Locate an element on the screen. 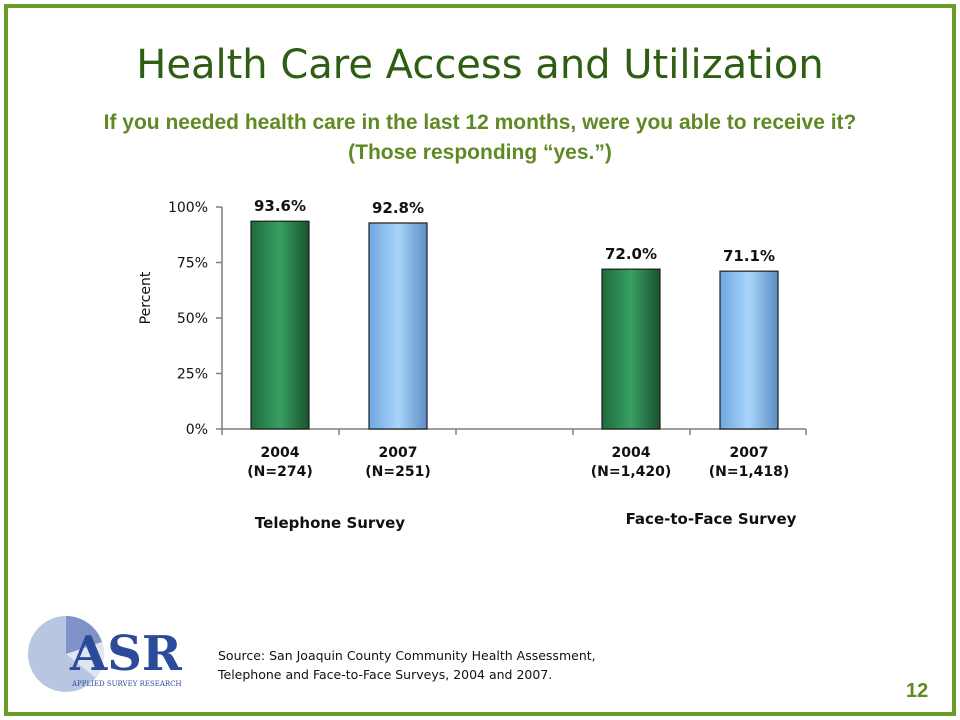  x-category-label: 2007 (N=1,418) is located at coordinates (749, 462).